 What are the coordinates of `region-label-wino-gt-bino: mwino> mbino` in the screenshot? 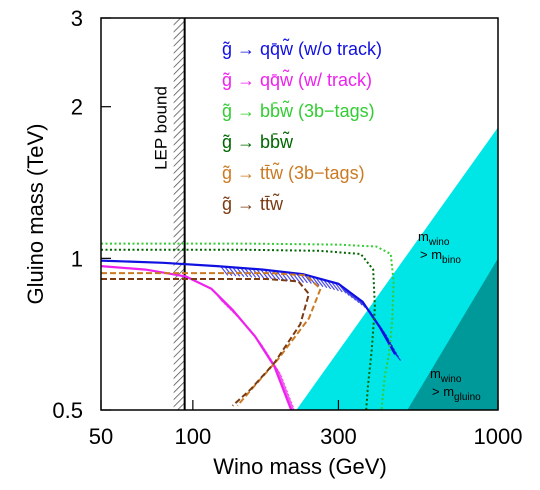 It's located at (439, 247).